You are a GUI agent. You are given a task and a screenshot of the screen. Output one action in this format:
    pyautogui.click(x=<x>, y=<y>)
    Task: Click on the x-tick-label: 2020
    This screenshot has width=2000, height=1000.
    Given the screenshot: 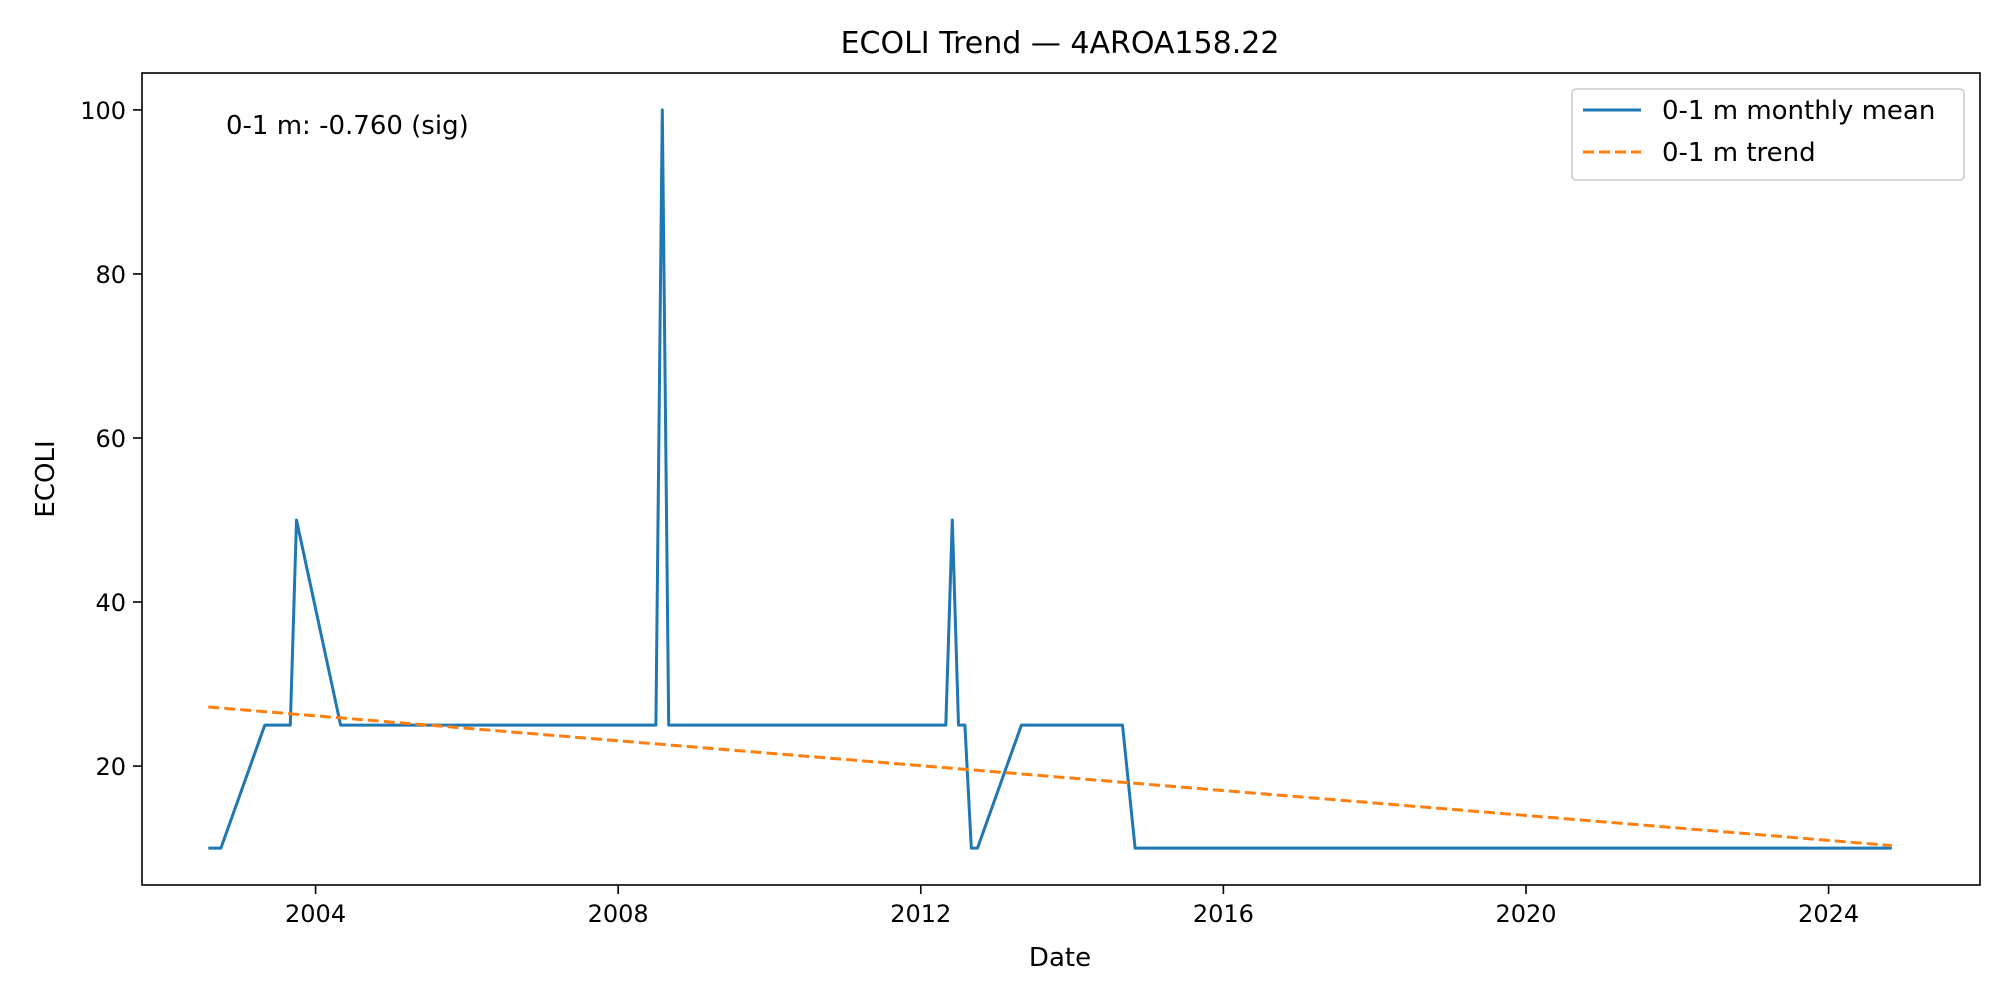 What is the action you would take?
    pyautogui.click(x=1525, y=914)
    